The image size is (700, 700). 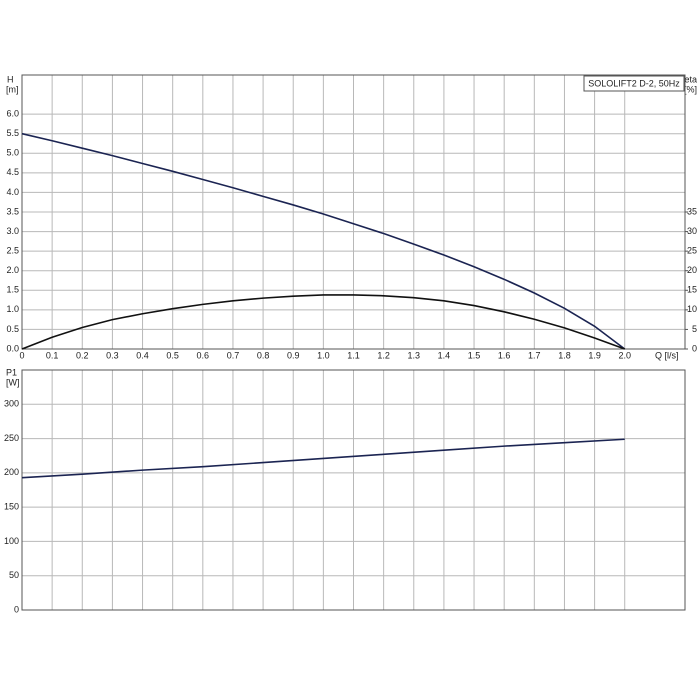 What do you see at coordinates (12, 348) in the screenshot?
I see `y-tick-label: 0.0` at bounding box center [12, 348].